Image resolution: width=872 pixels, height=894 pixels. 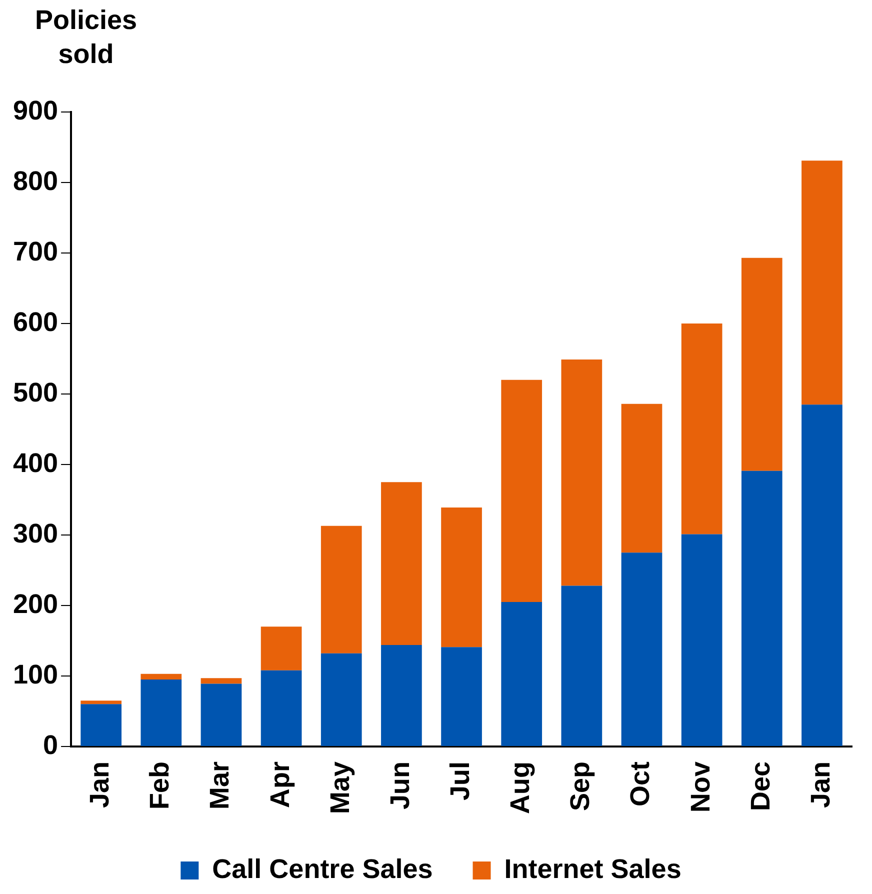 What do you see at coordinates (399, 785) in the screenshot?
I see `x-tick-label: Jun` at bounding box center [399, 785].